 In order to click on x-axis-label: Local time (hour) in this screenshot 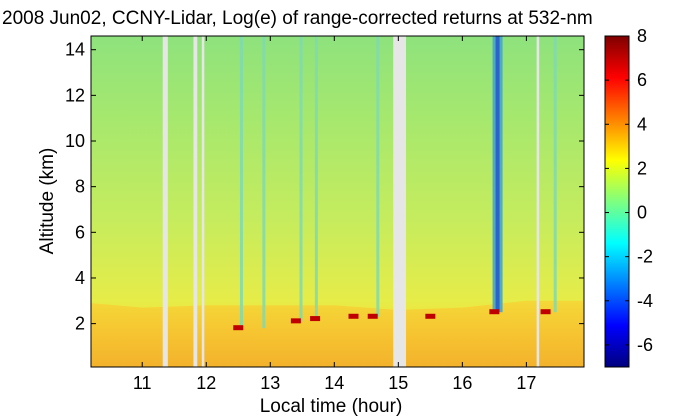, I will do `click(331, 406)`.